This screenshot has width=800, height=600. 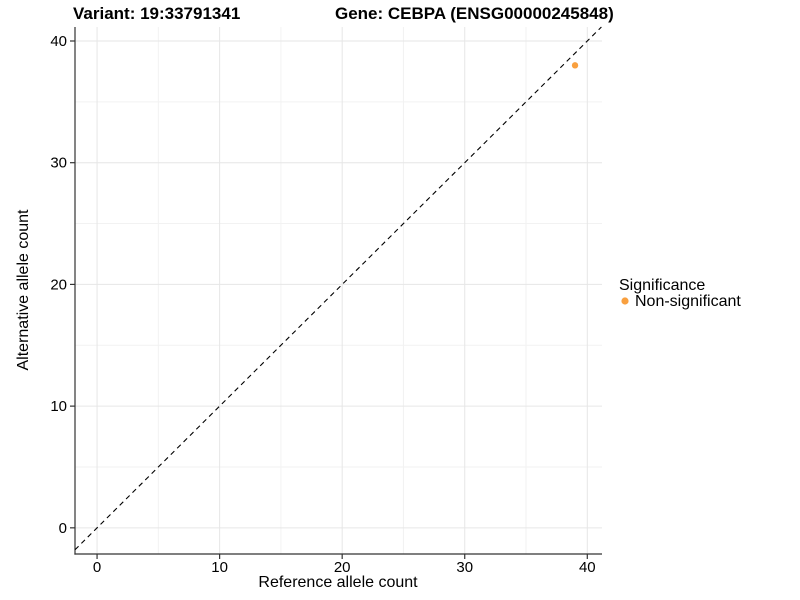 What do you see at coordinates (156, 13) in the screenshot?
I see `plot-title-variant: Variant: 19:33791341` at bounding box center [156, 13].